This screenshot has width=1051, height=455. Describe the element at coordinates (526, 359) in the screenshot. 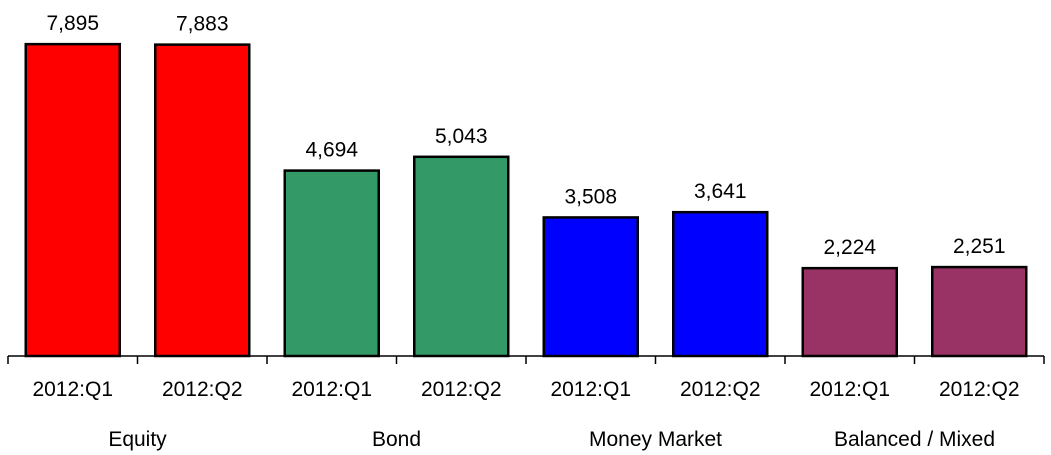

I see `x-axis` at that location.